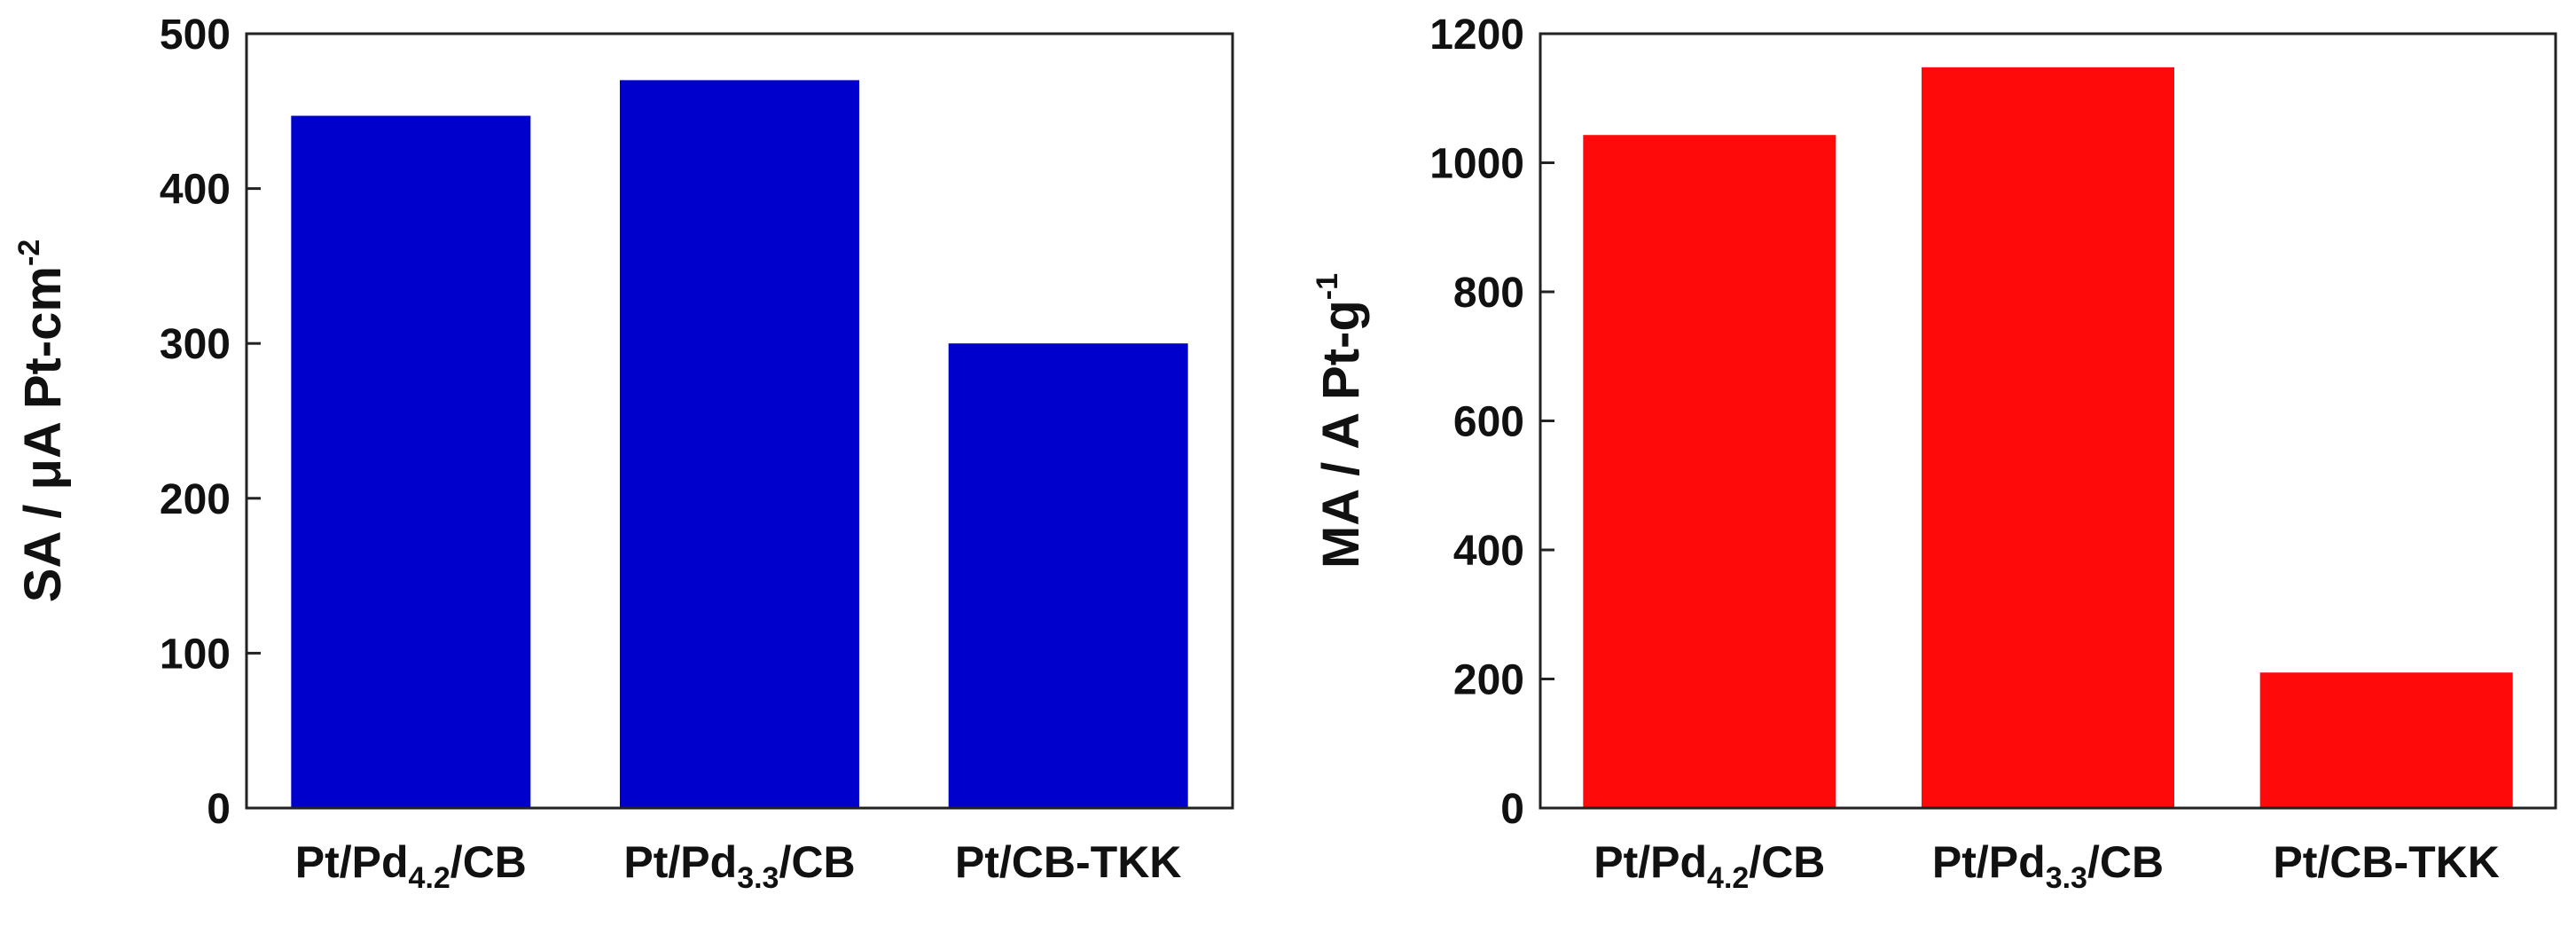 This screenshot has height=926, width=2576. I want to click on y-tick-label-800: 800, so click(1488, 293).